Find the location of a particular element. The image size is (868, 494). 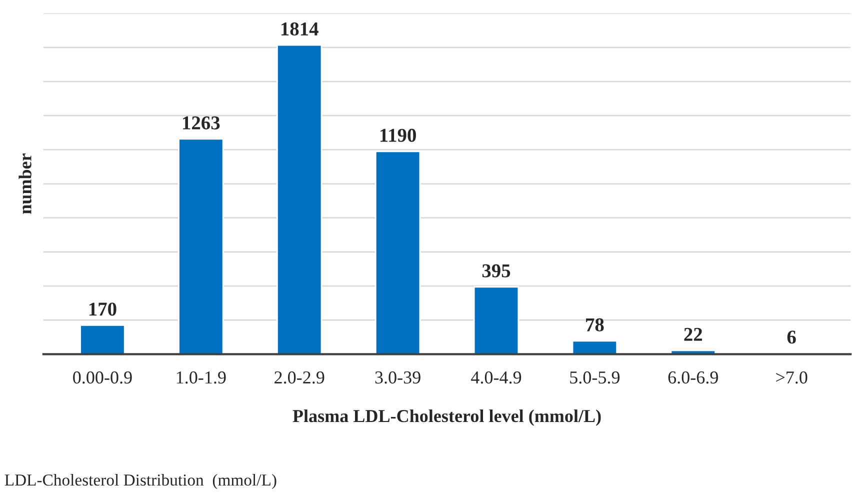

x-tick-label: 2.0-2.9 is located at coordinates (299, 377).